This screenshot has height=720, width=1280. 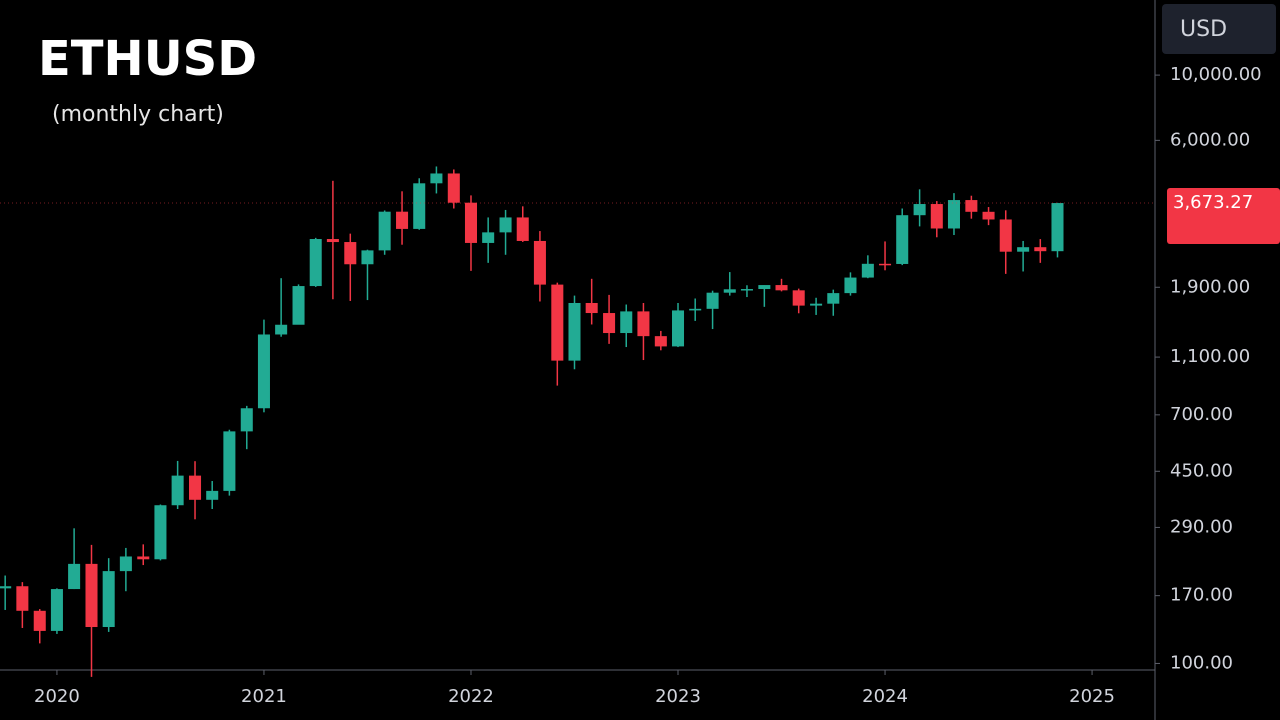 I want to click on y-tick-label: 170.00, so click(x=1201, y=595).